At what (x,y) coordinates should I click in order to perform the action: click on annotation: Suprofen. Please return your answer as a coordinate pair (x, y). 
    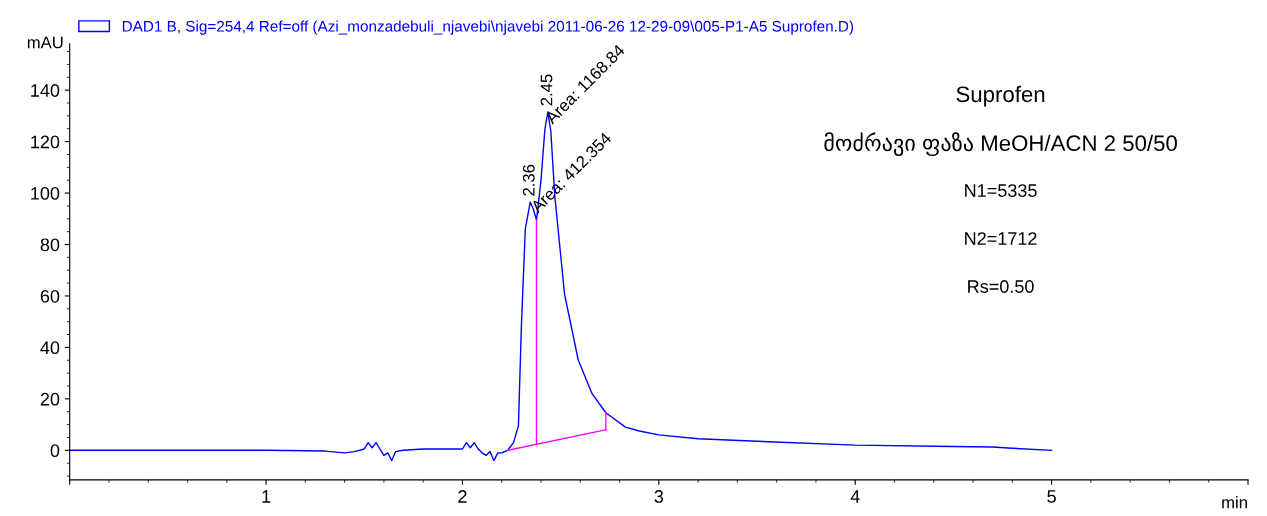
    Looking at the image, I should click on (1000, 96).